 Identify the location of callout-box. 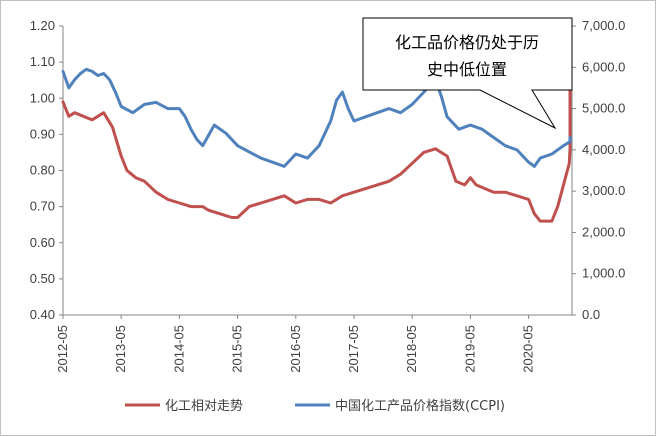
(467, 73).